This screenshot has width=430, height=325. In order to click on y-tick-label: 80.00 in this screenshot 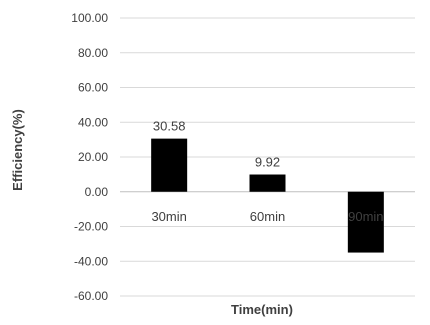, I will do `click(93, 53)`.